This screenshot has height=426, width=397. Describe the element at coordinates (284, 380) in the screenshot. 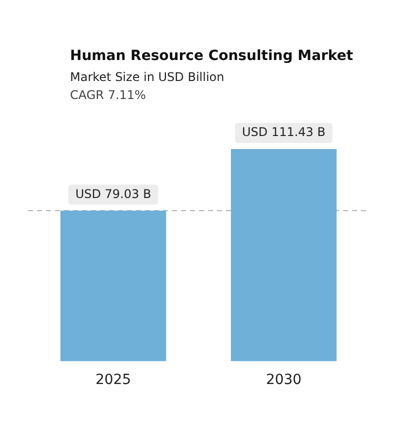

I see `x-tick-label: 2030` at that location.